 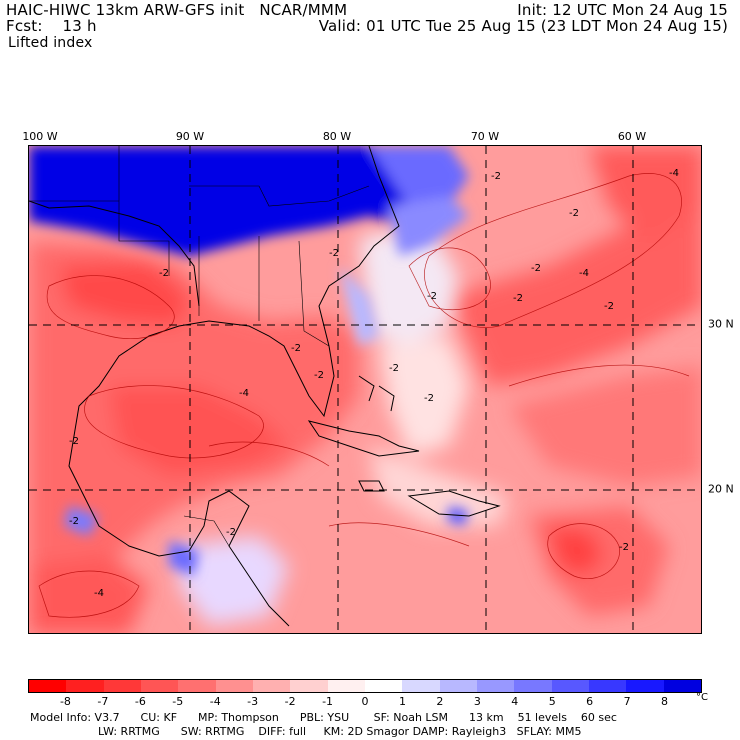 I want to click on lon-label-100w: 100 W, so click(x=40, y=136).